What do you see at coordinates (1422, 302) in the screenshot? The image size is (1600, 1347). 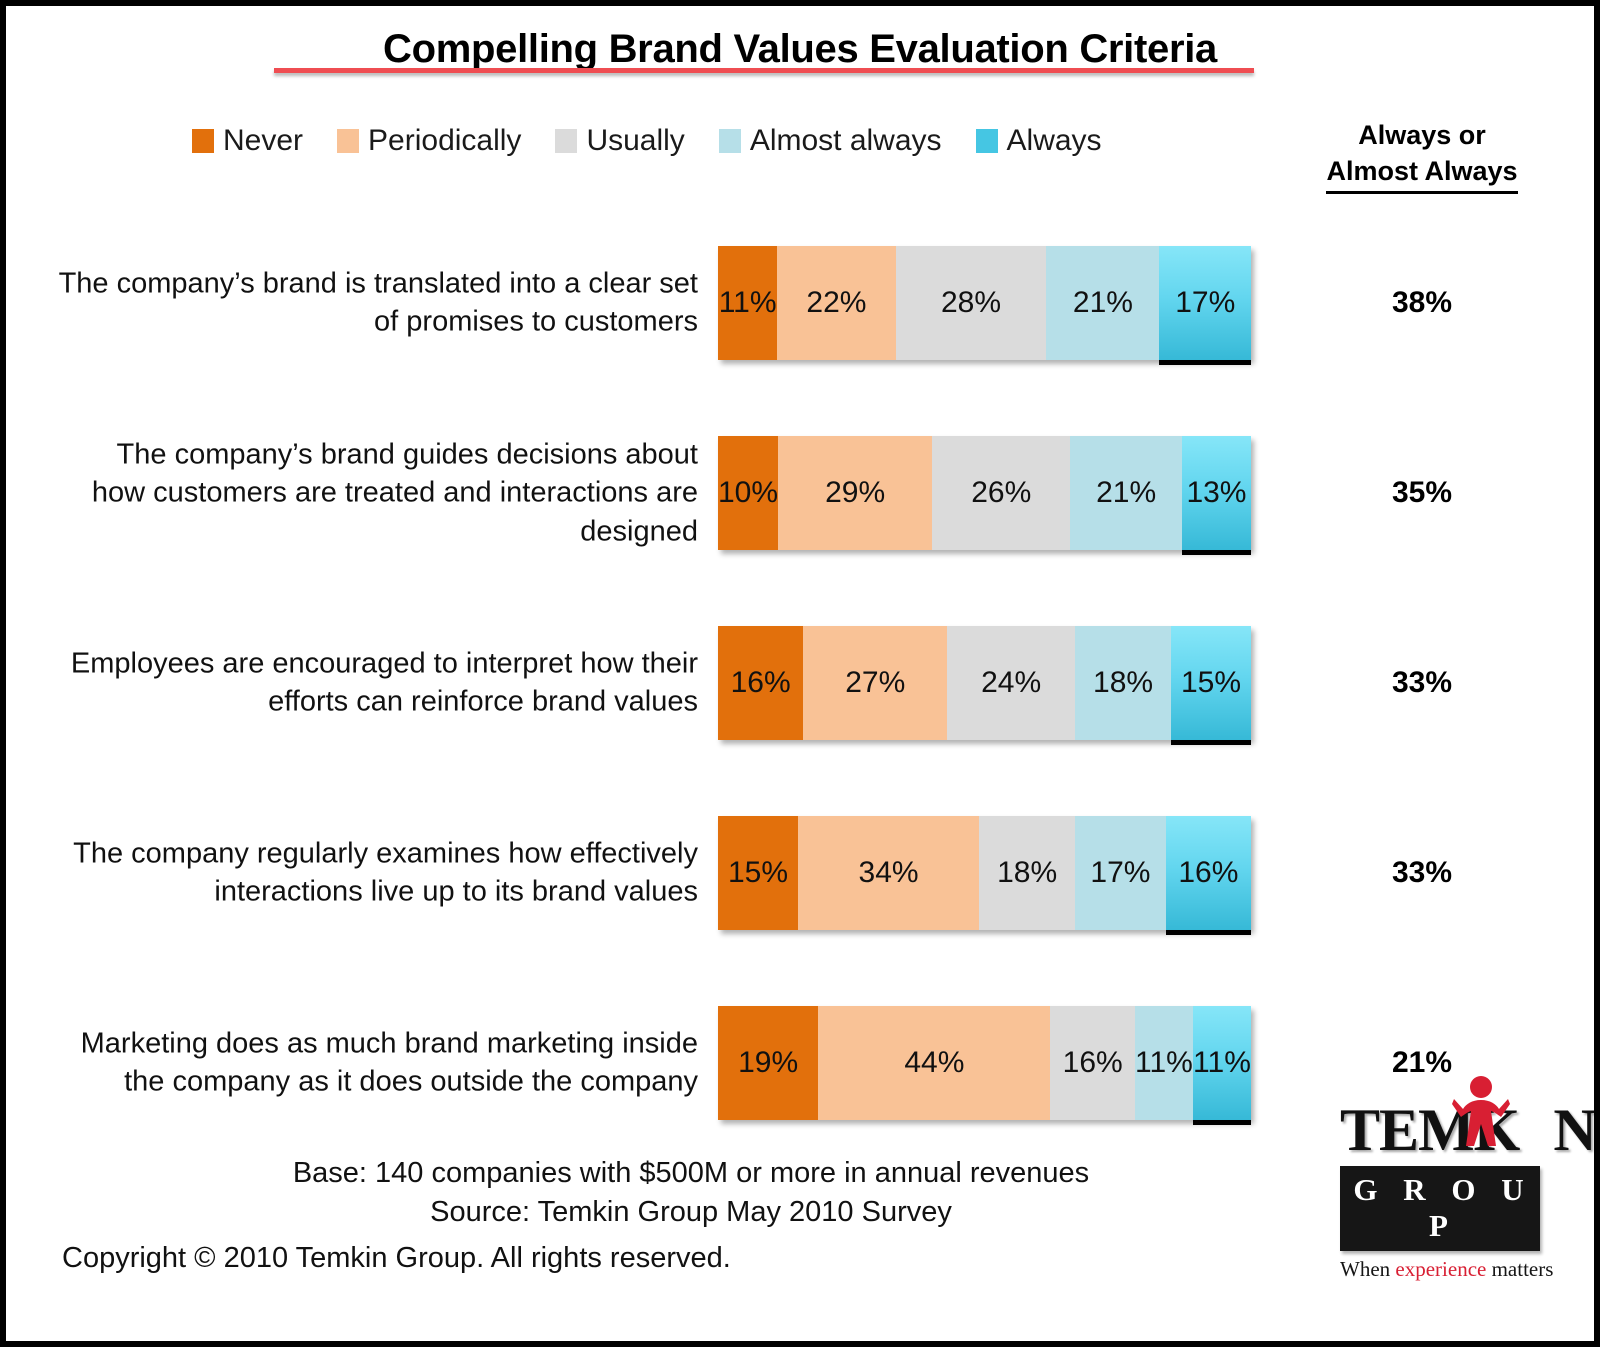 I see `summary-value: 38%` at bounding box center [1422, 302].